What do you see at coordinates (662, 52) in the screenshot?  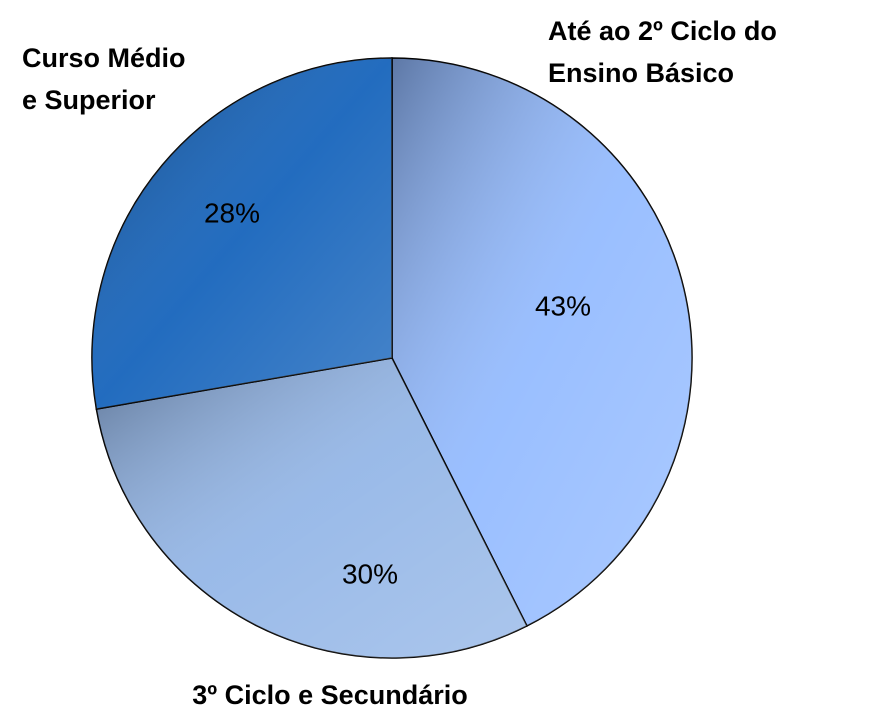 I see `category-label: Até ao 2º Ciclo do Ensino Básico` at bounding box center [662, 52].